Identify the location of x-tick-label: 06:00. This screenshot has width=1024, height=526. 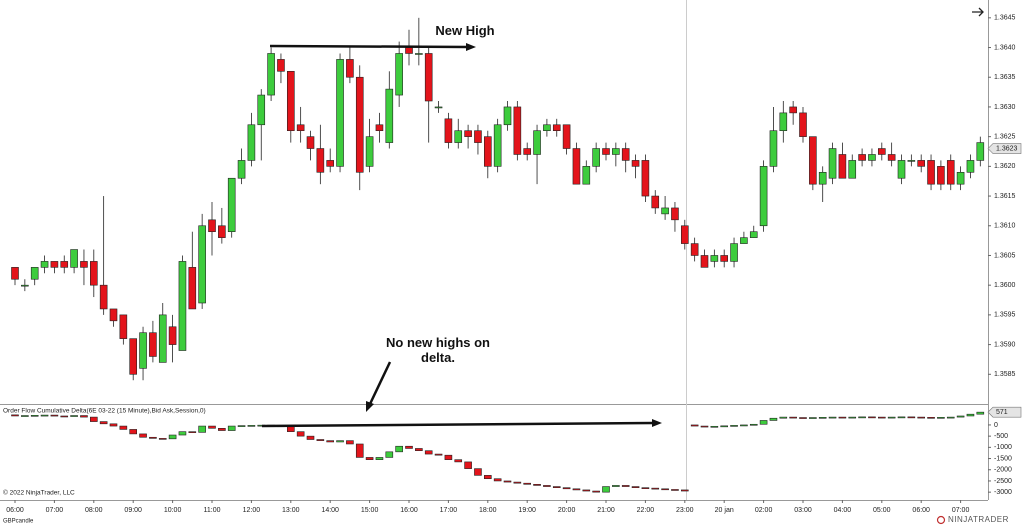
(15, 510).